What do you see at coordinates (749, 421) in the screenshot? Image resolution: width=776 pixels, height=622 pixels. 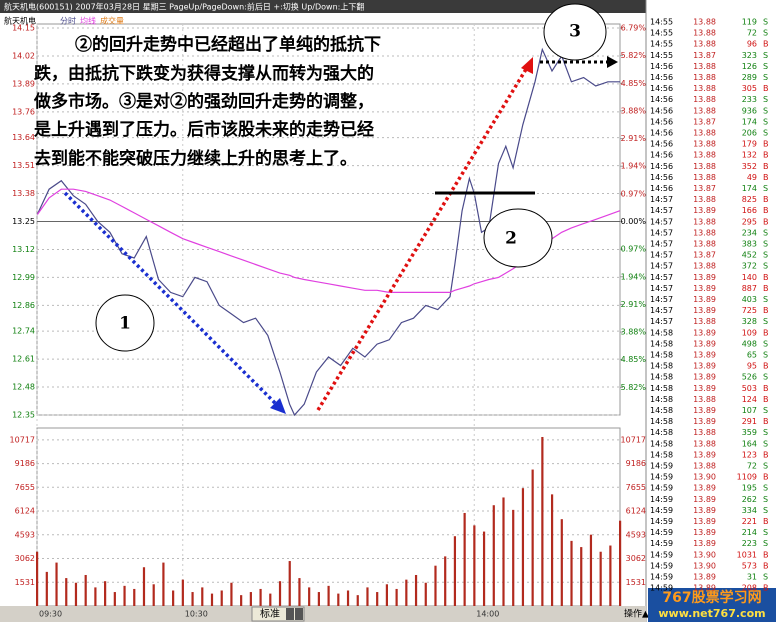 I see `trade-volume: 291` at bounding box center [749, 421].